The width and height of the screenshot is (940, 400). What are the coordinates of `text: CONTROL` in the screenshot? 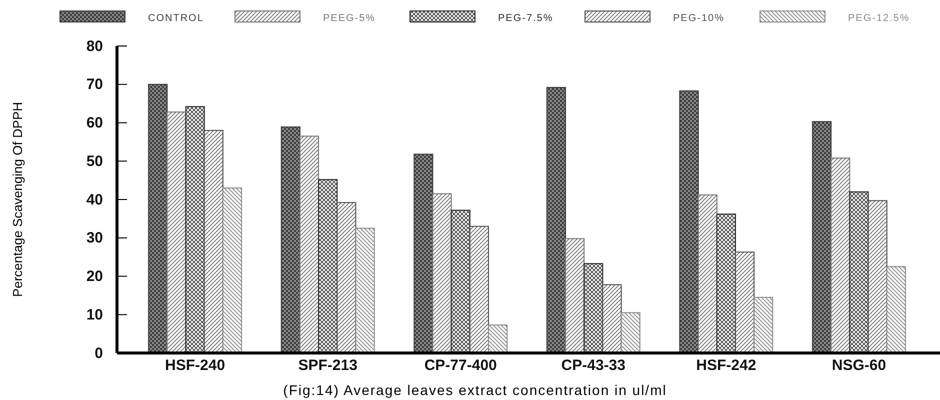 It's located at (176, 18).